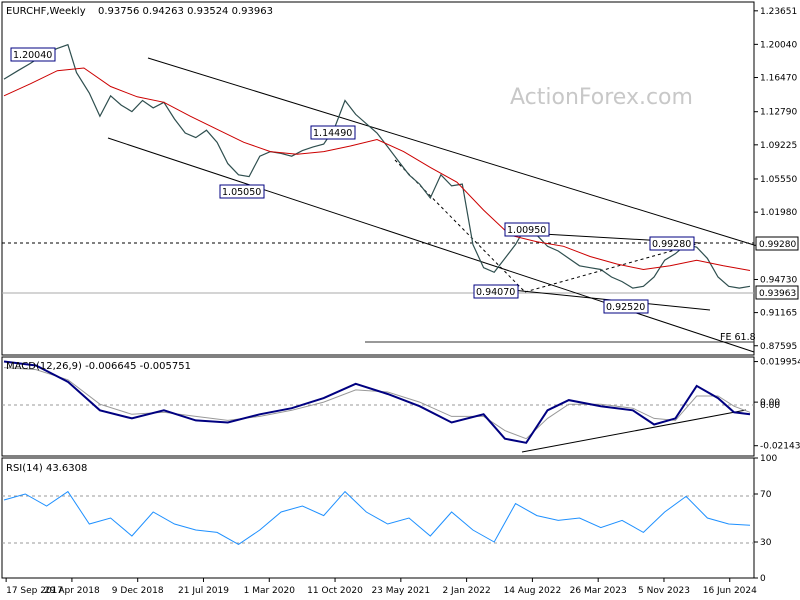  Describe the element at coordinates (185, 11) in the screenshot. I see `ohlc-readout: 0.93756 0.94263 0.93524 0.93963` at that location.